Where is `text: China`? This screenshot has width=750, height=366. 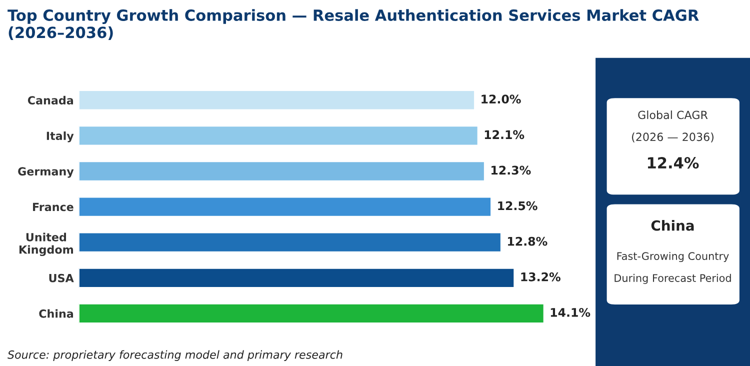
text: China is located at coordinates (672, 225).